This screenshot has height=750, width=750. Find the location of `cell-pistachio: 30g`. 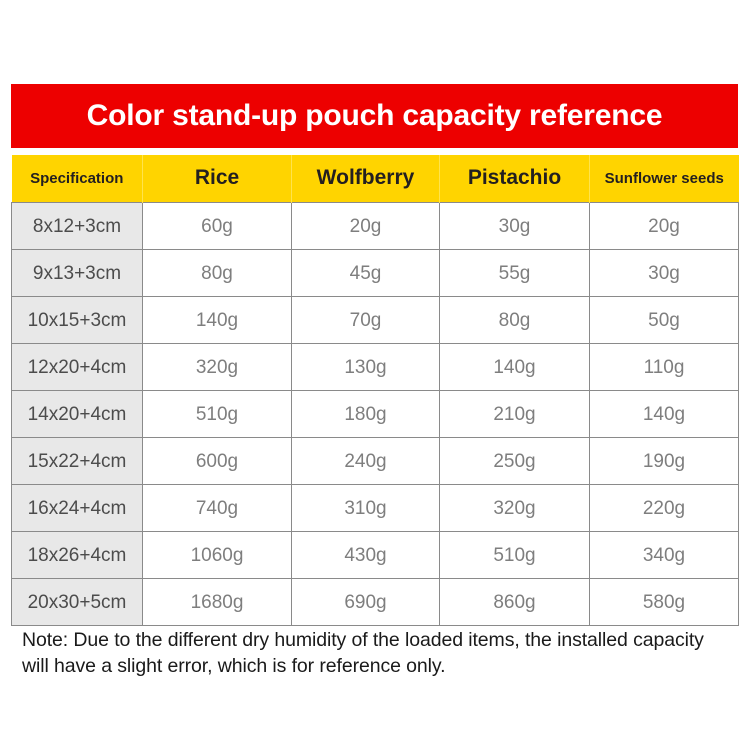

cell-pistachio: 30g is located at coordinates (514, 226).